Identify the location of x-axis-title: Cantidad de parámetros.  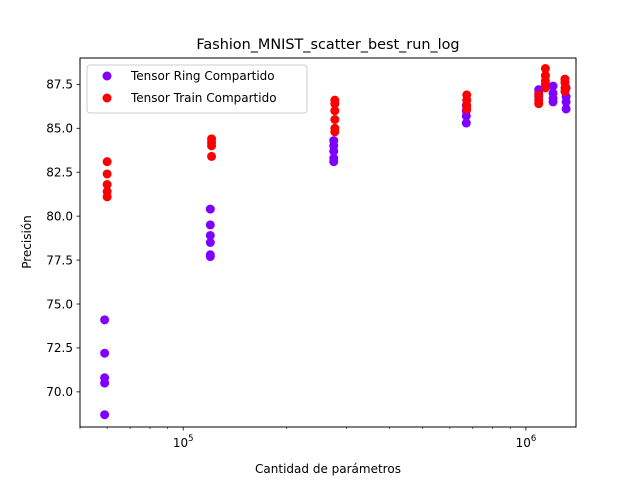
(328, 469).